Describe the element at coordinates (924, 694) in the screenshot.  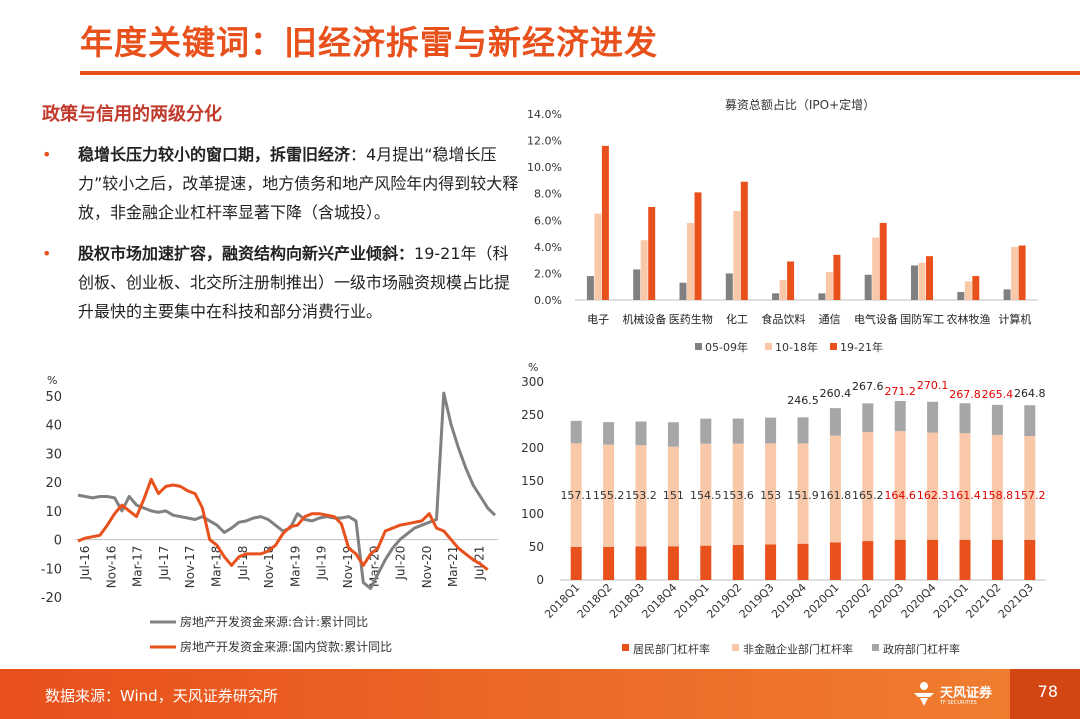
I see `tf-logo-icon` at that location.